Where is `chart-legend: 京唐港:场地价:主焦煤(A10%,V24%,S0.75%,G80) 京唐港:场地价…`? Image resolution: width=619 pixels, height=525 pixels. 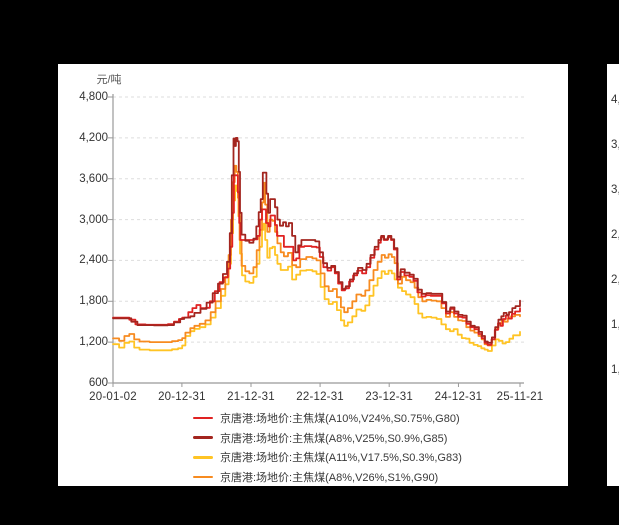
chart-legend: 京唐港:场地价:主焦煤(A10%,V24%,S0.75%,G80) 京唐港:场地价… is located at coordinates (327, 447).